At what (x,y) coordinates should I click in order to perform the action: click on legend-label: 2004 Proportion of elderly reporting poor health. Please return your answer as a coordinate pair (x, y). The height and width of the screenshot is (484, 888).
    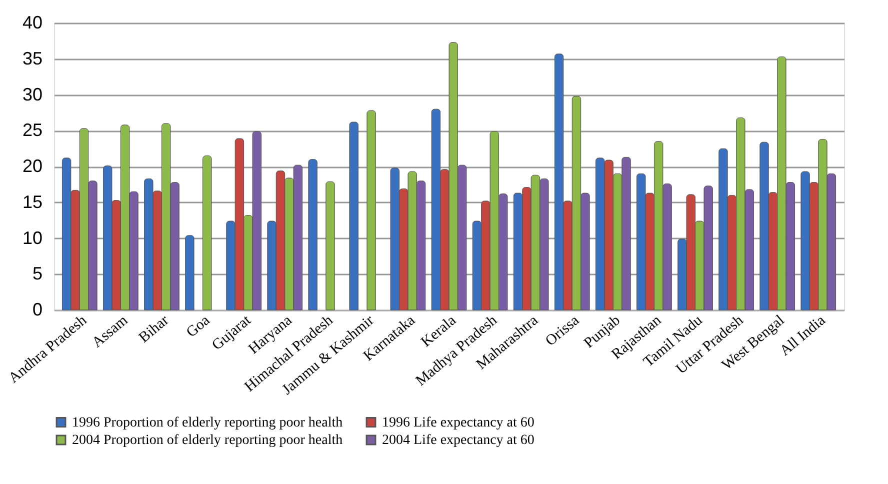
    Looking at the image, I should click on (207, 440).